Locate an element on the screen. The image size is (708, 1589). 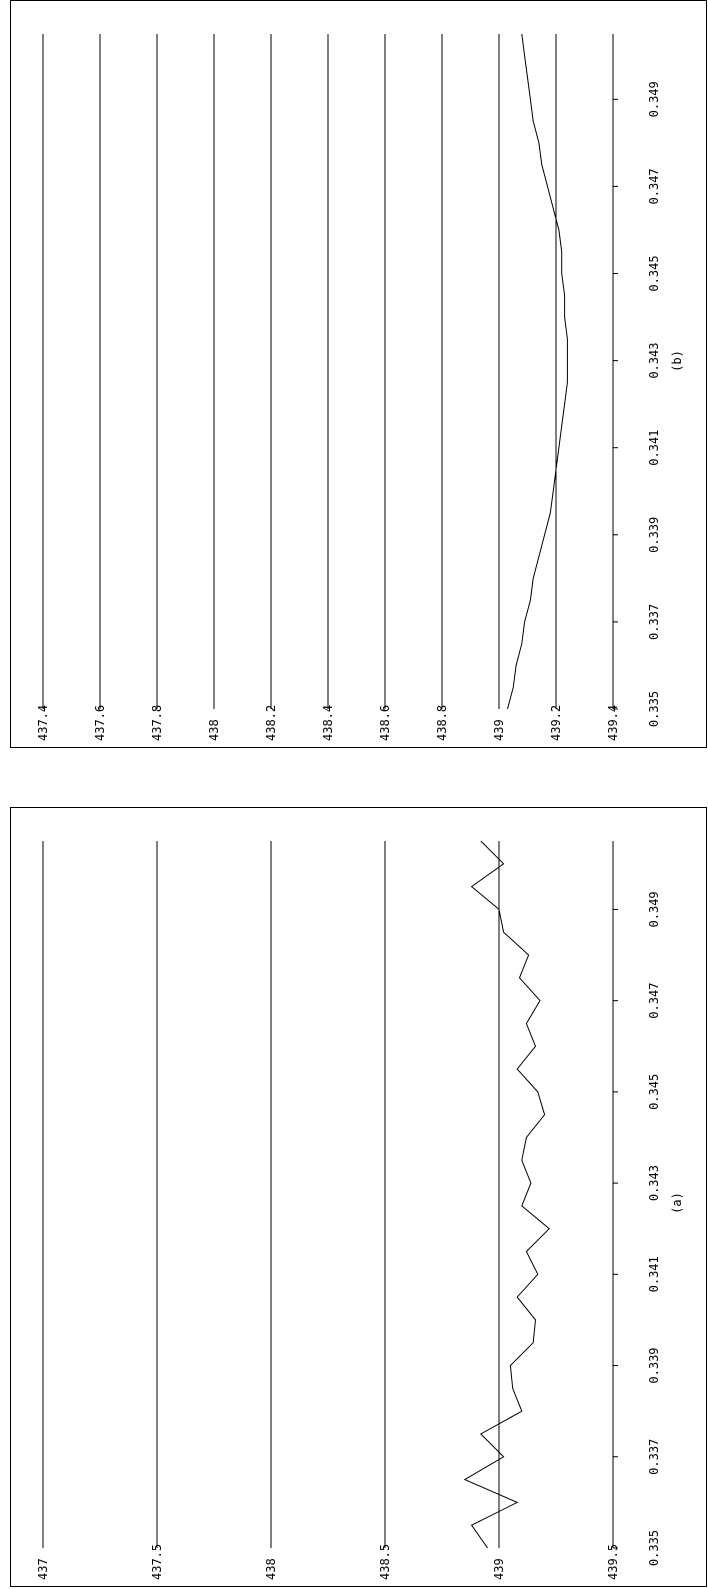
chart-b-series-line is located at coordinates (537, 371).